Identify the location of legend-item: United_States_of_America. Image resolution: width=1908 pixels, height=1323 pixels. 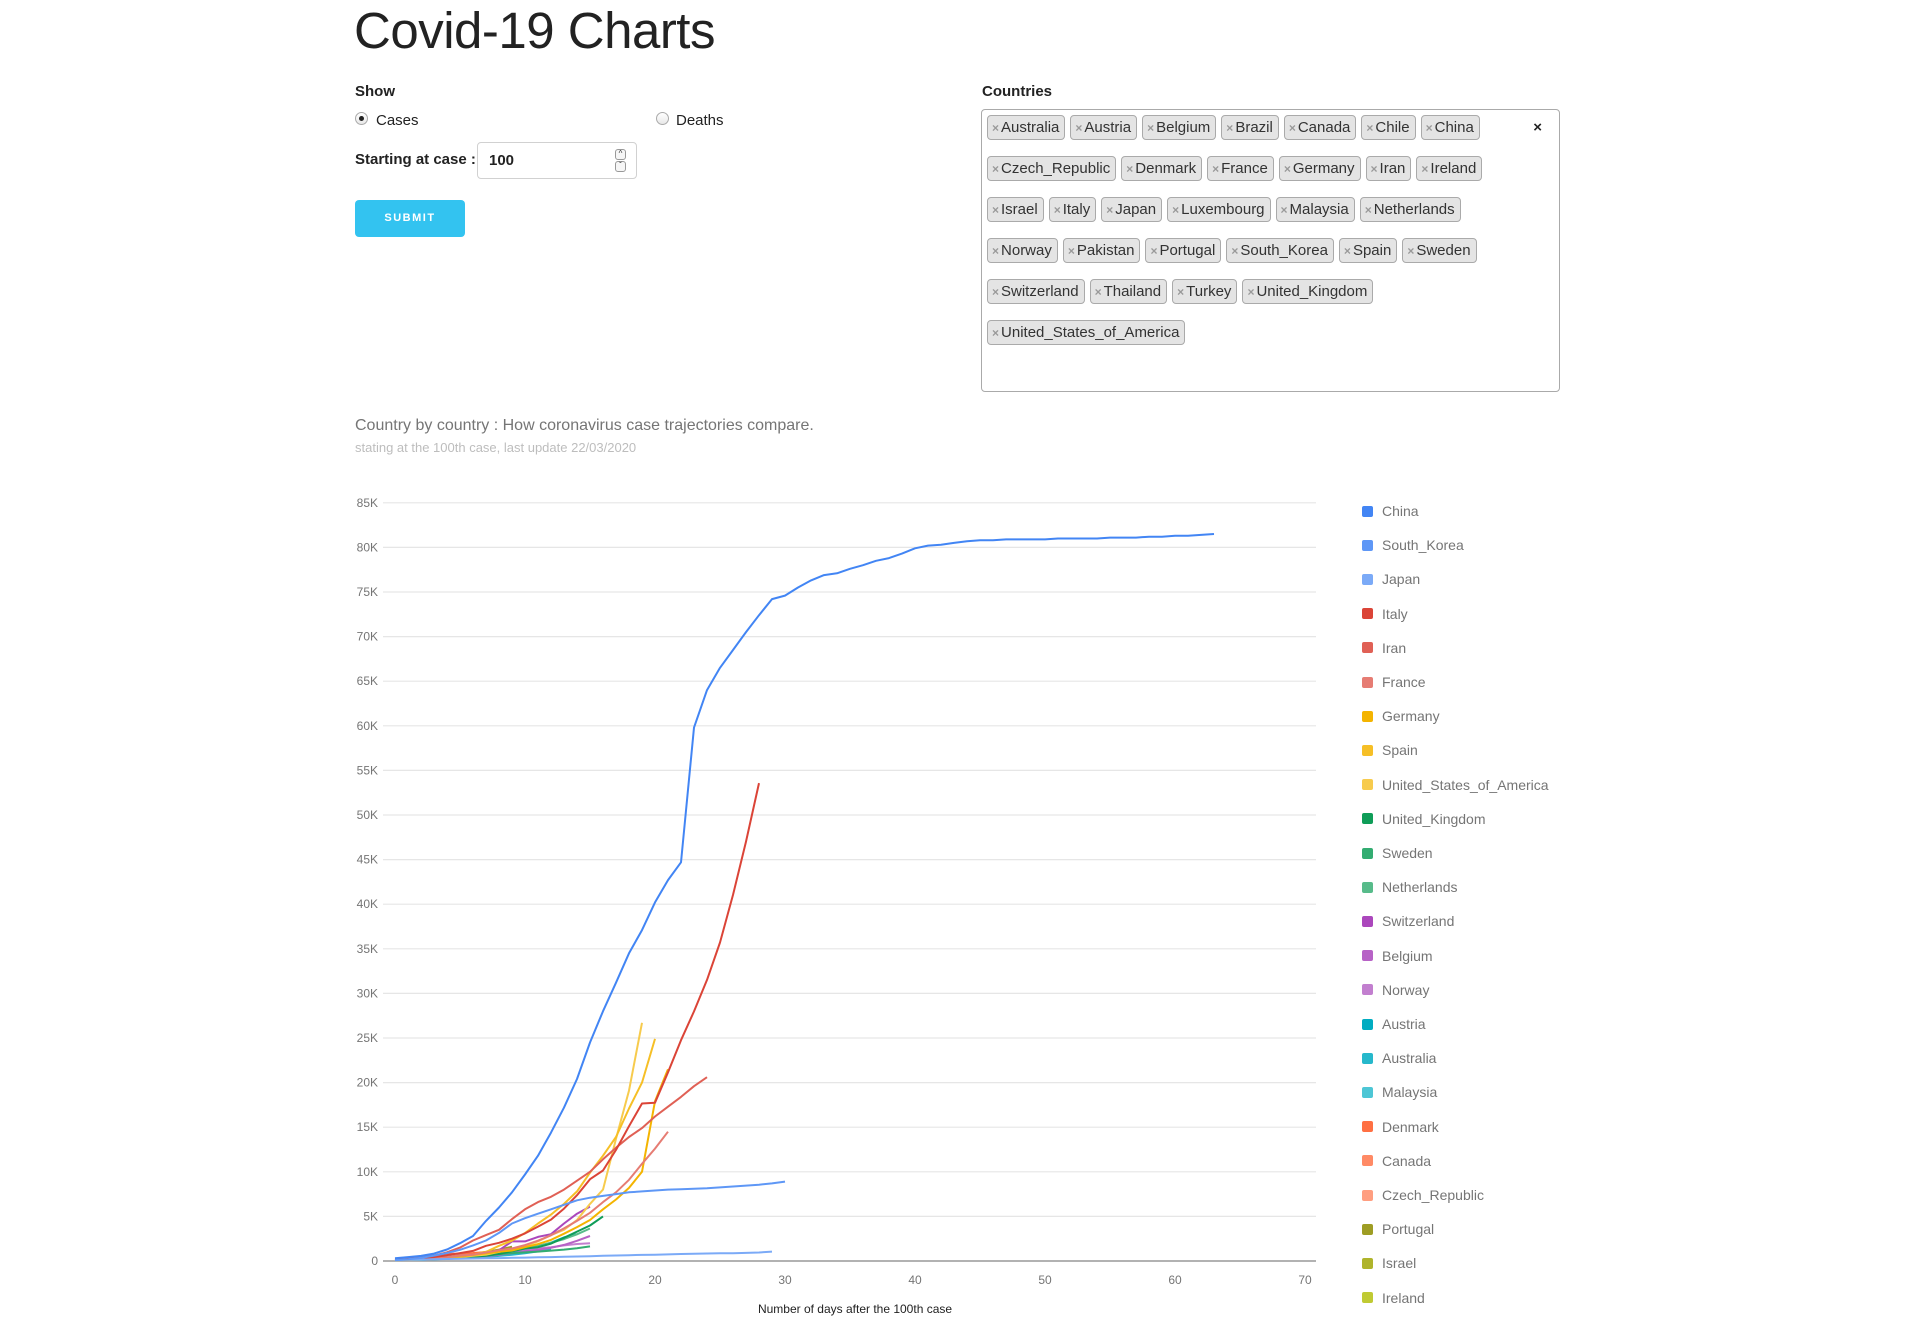
(1455, 785).